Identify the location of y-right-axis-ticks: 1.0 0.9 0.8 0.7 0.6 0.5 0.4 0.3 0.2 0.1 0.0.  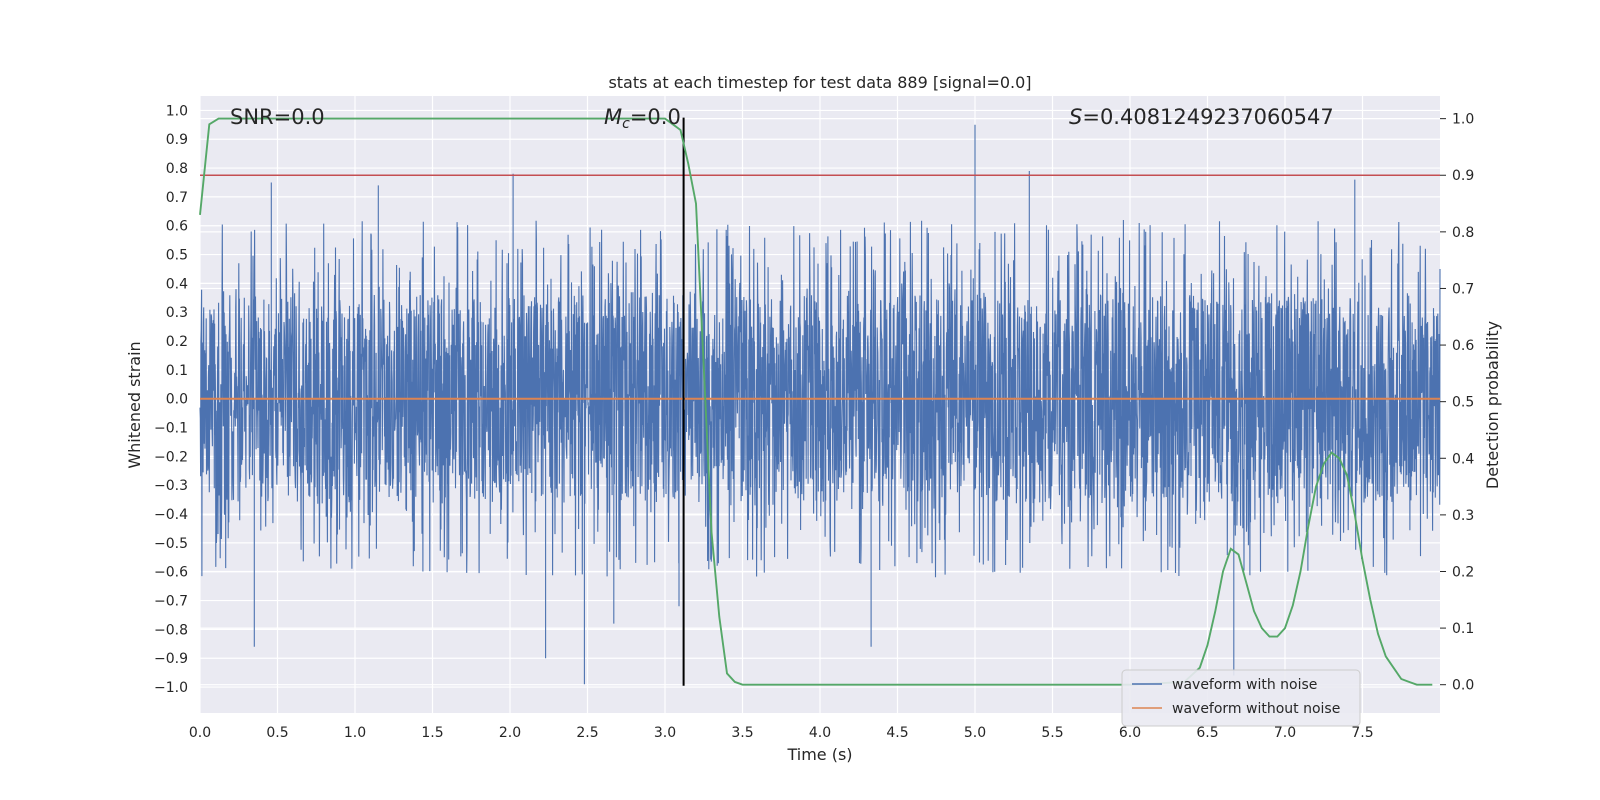
(1457, 403).